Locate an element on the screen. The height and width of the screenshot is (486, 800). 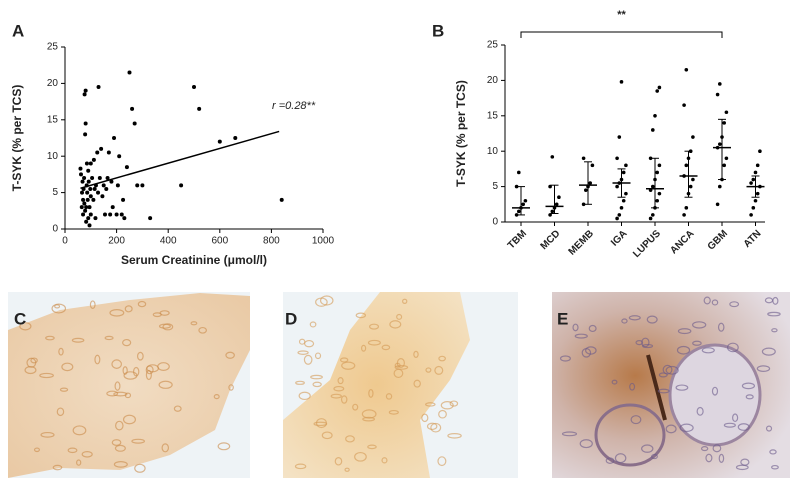
y-tick-label: 25 is located at coordinates (53, 47).